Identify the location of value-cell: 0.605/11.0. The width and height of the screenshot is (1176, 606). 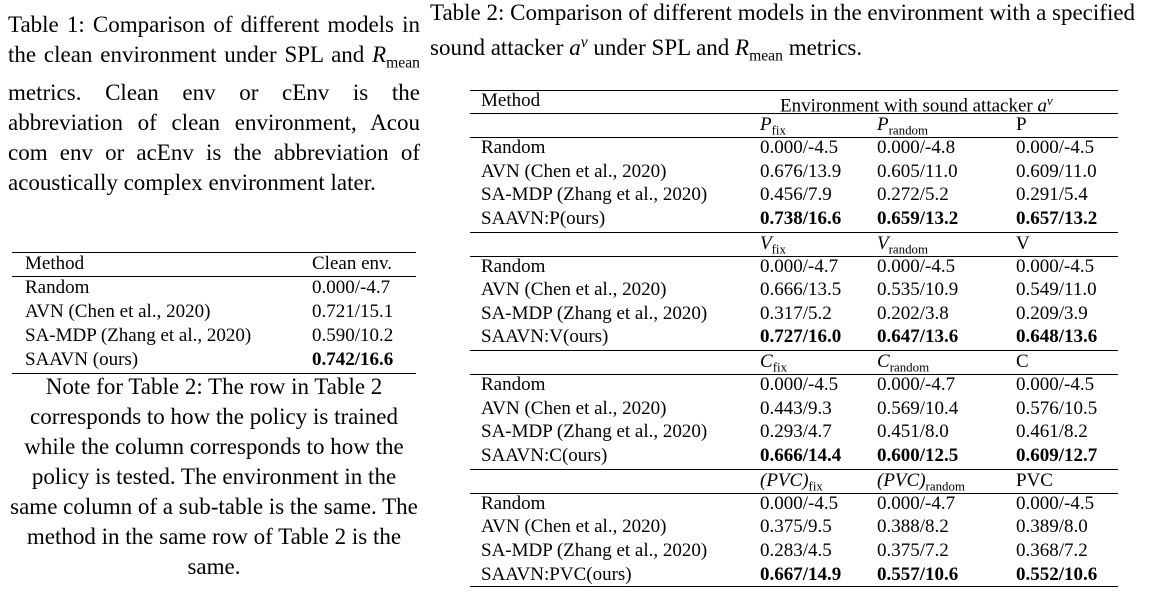
(917, 171).